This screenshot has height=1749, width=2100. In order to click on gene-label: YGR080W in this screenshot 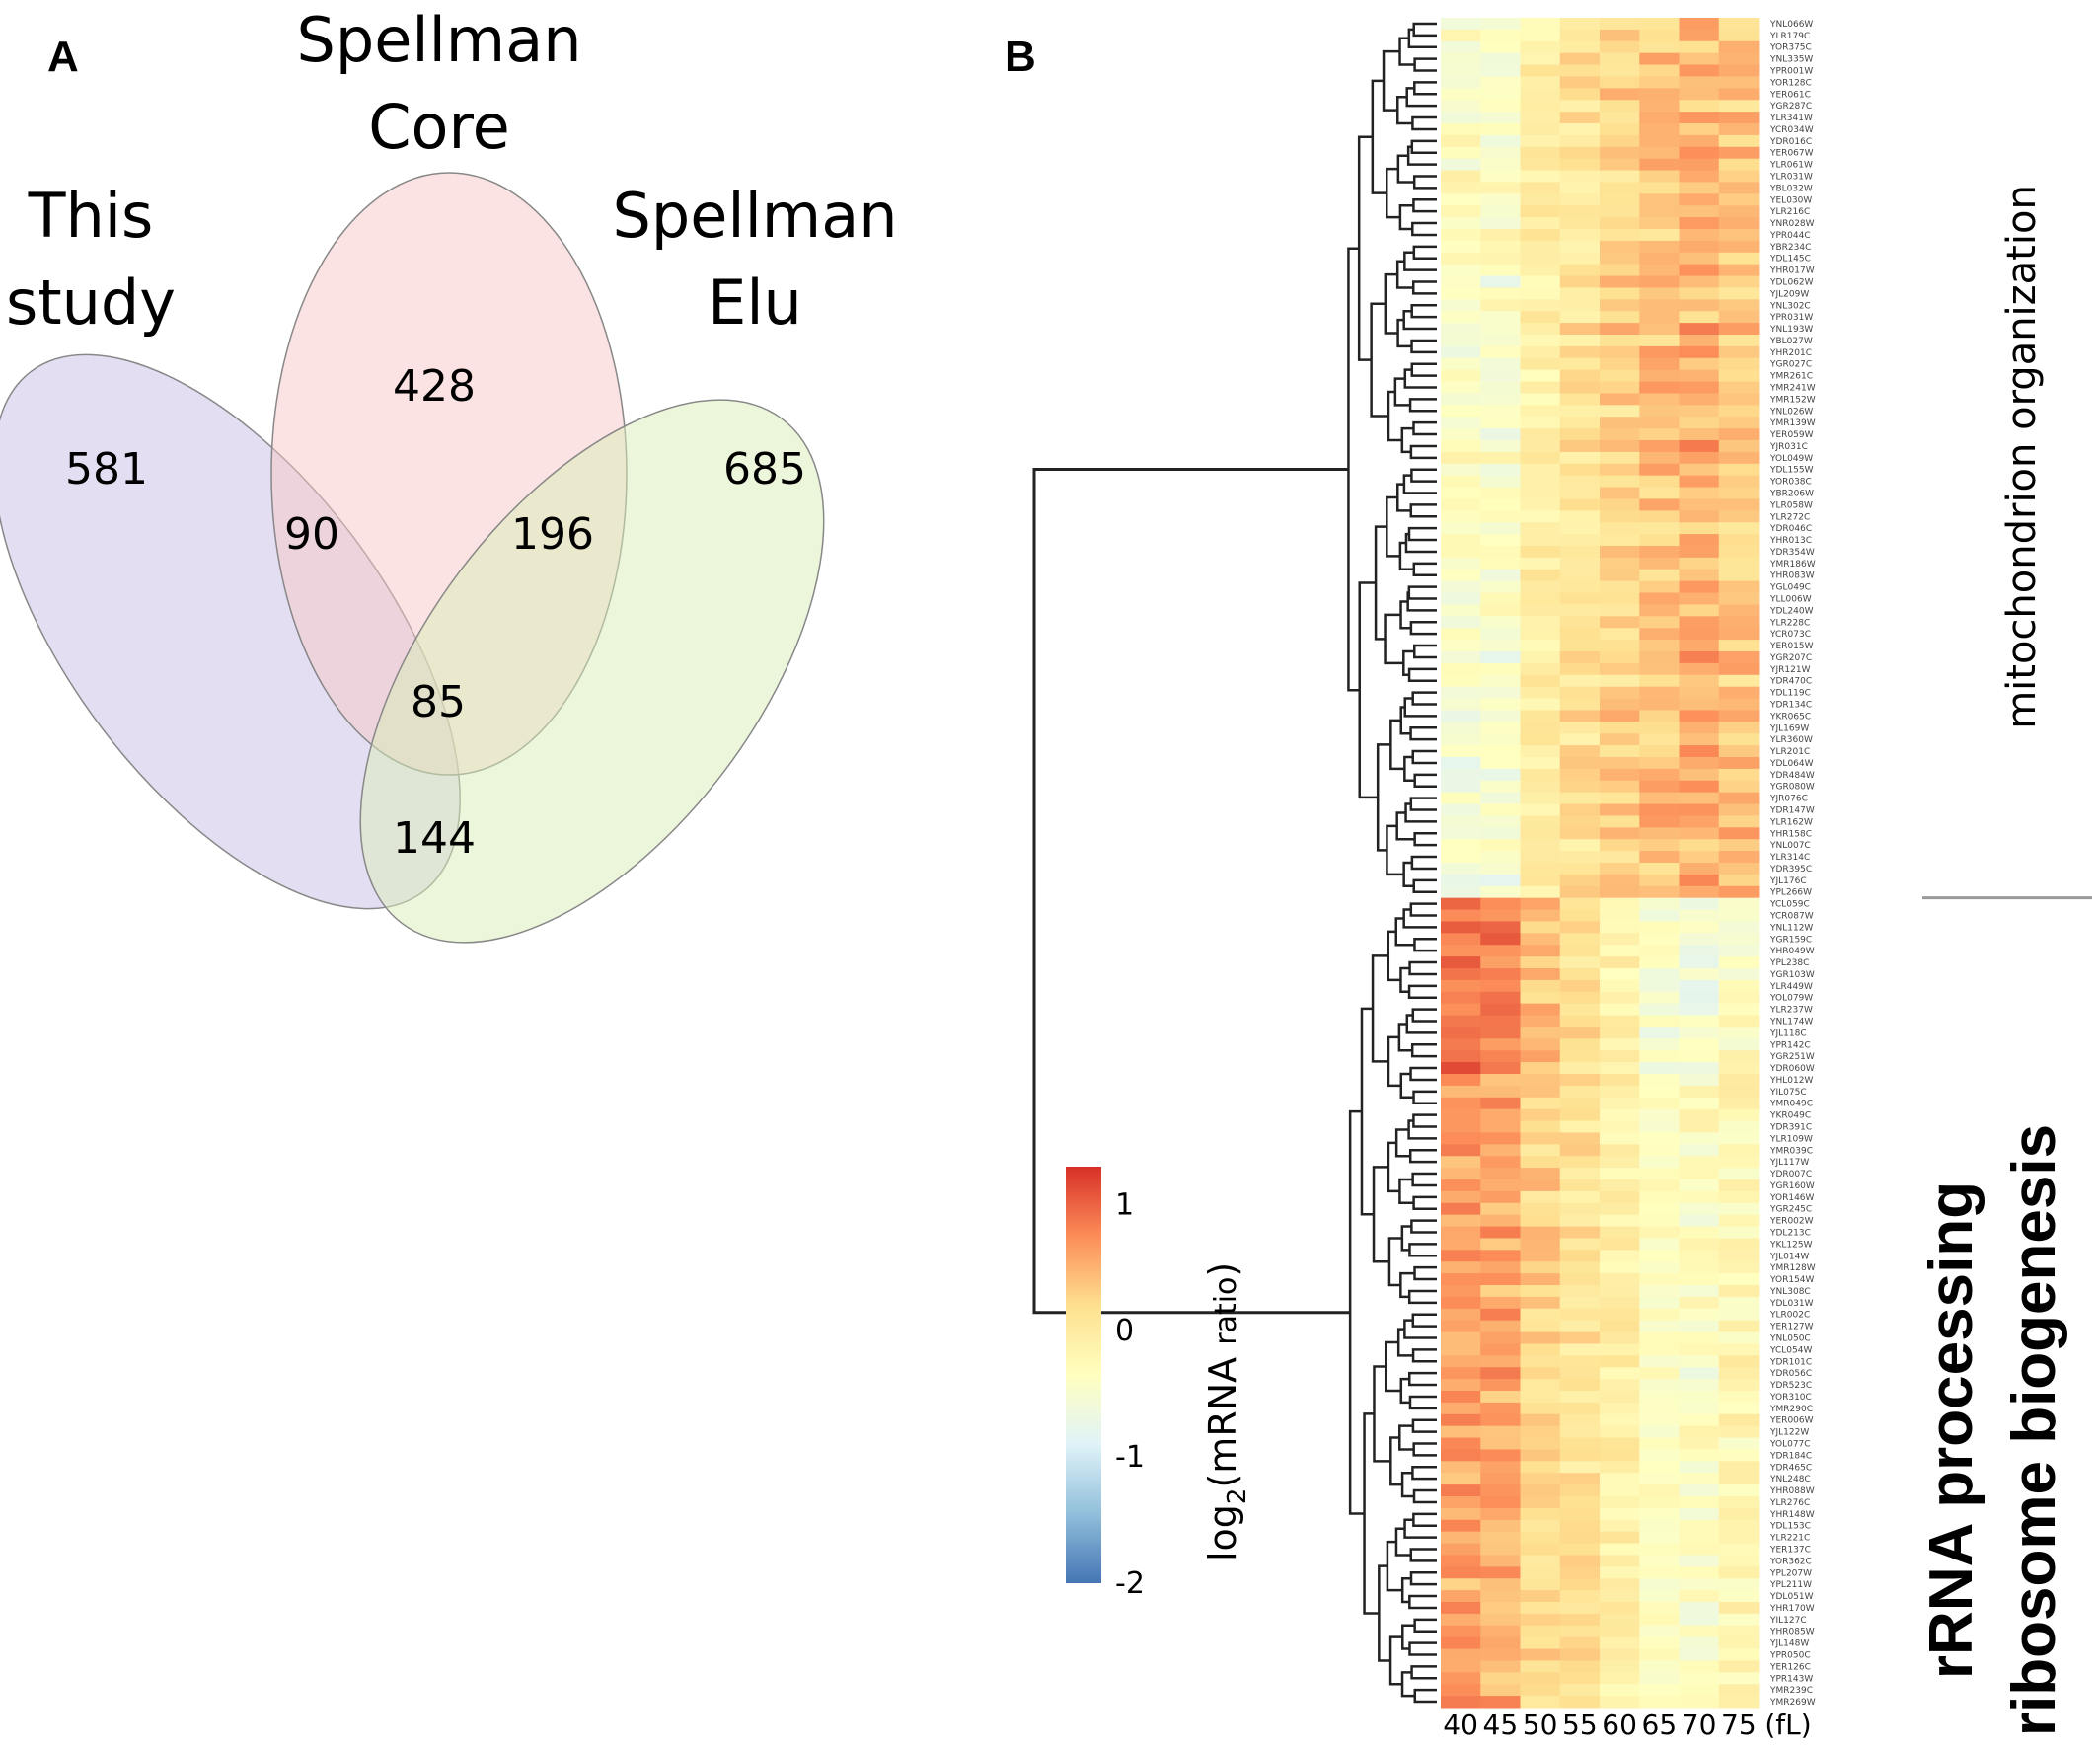, I will do `click(1792, 788)`.